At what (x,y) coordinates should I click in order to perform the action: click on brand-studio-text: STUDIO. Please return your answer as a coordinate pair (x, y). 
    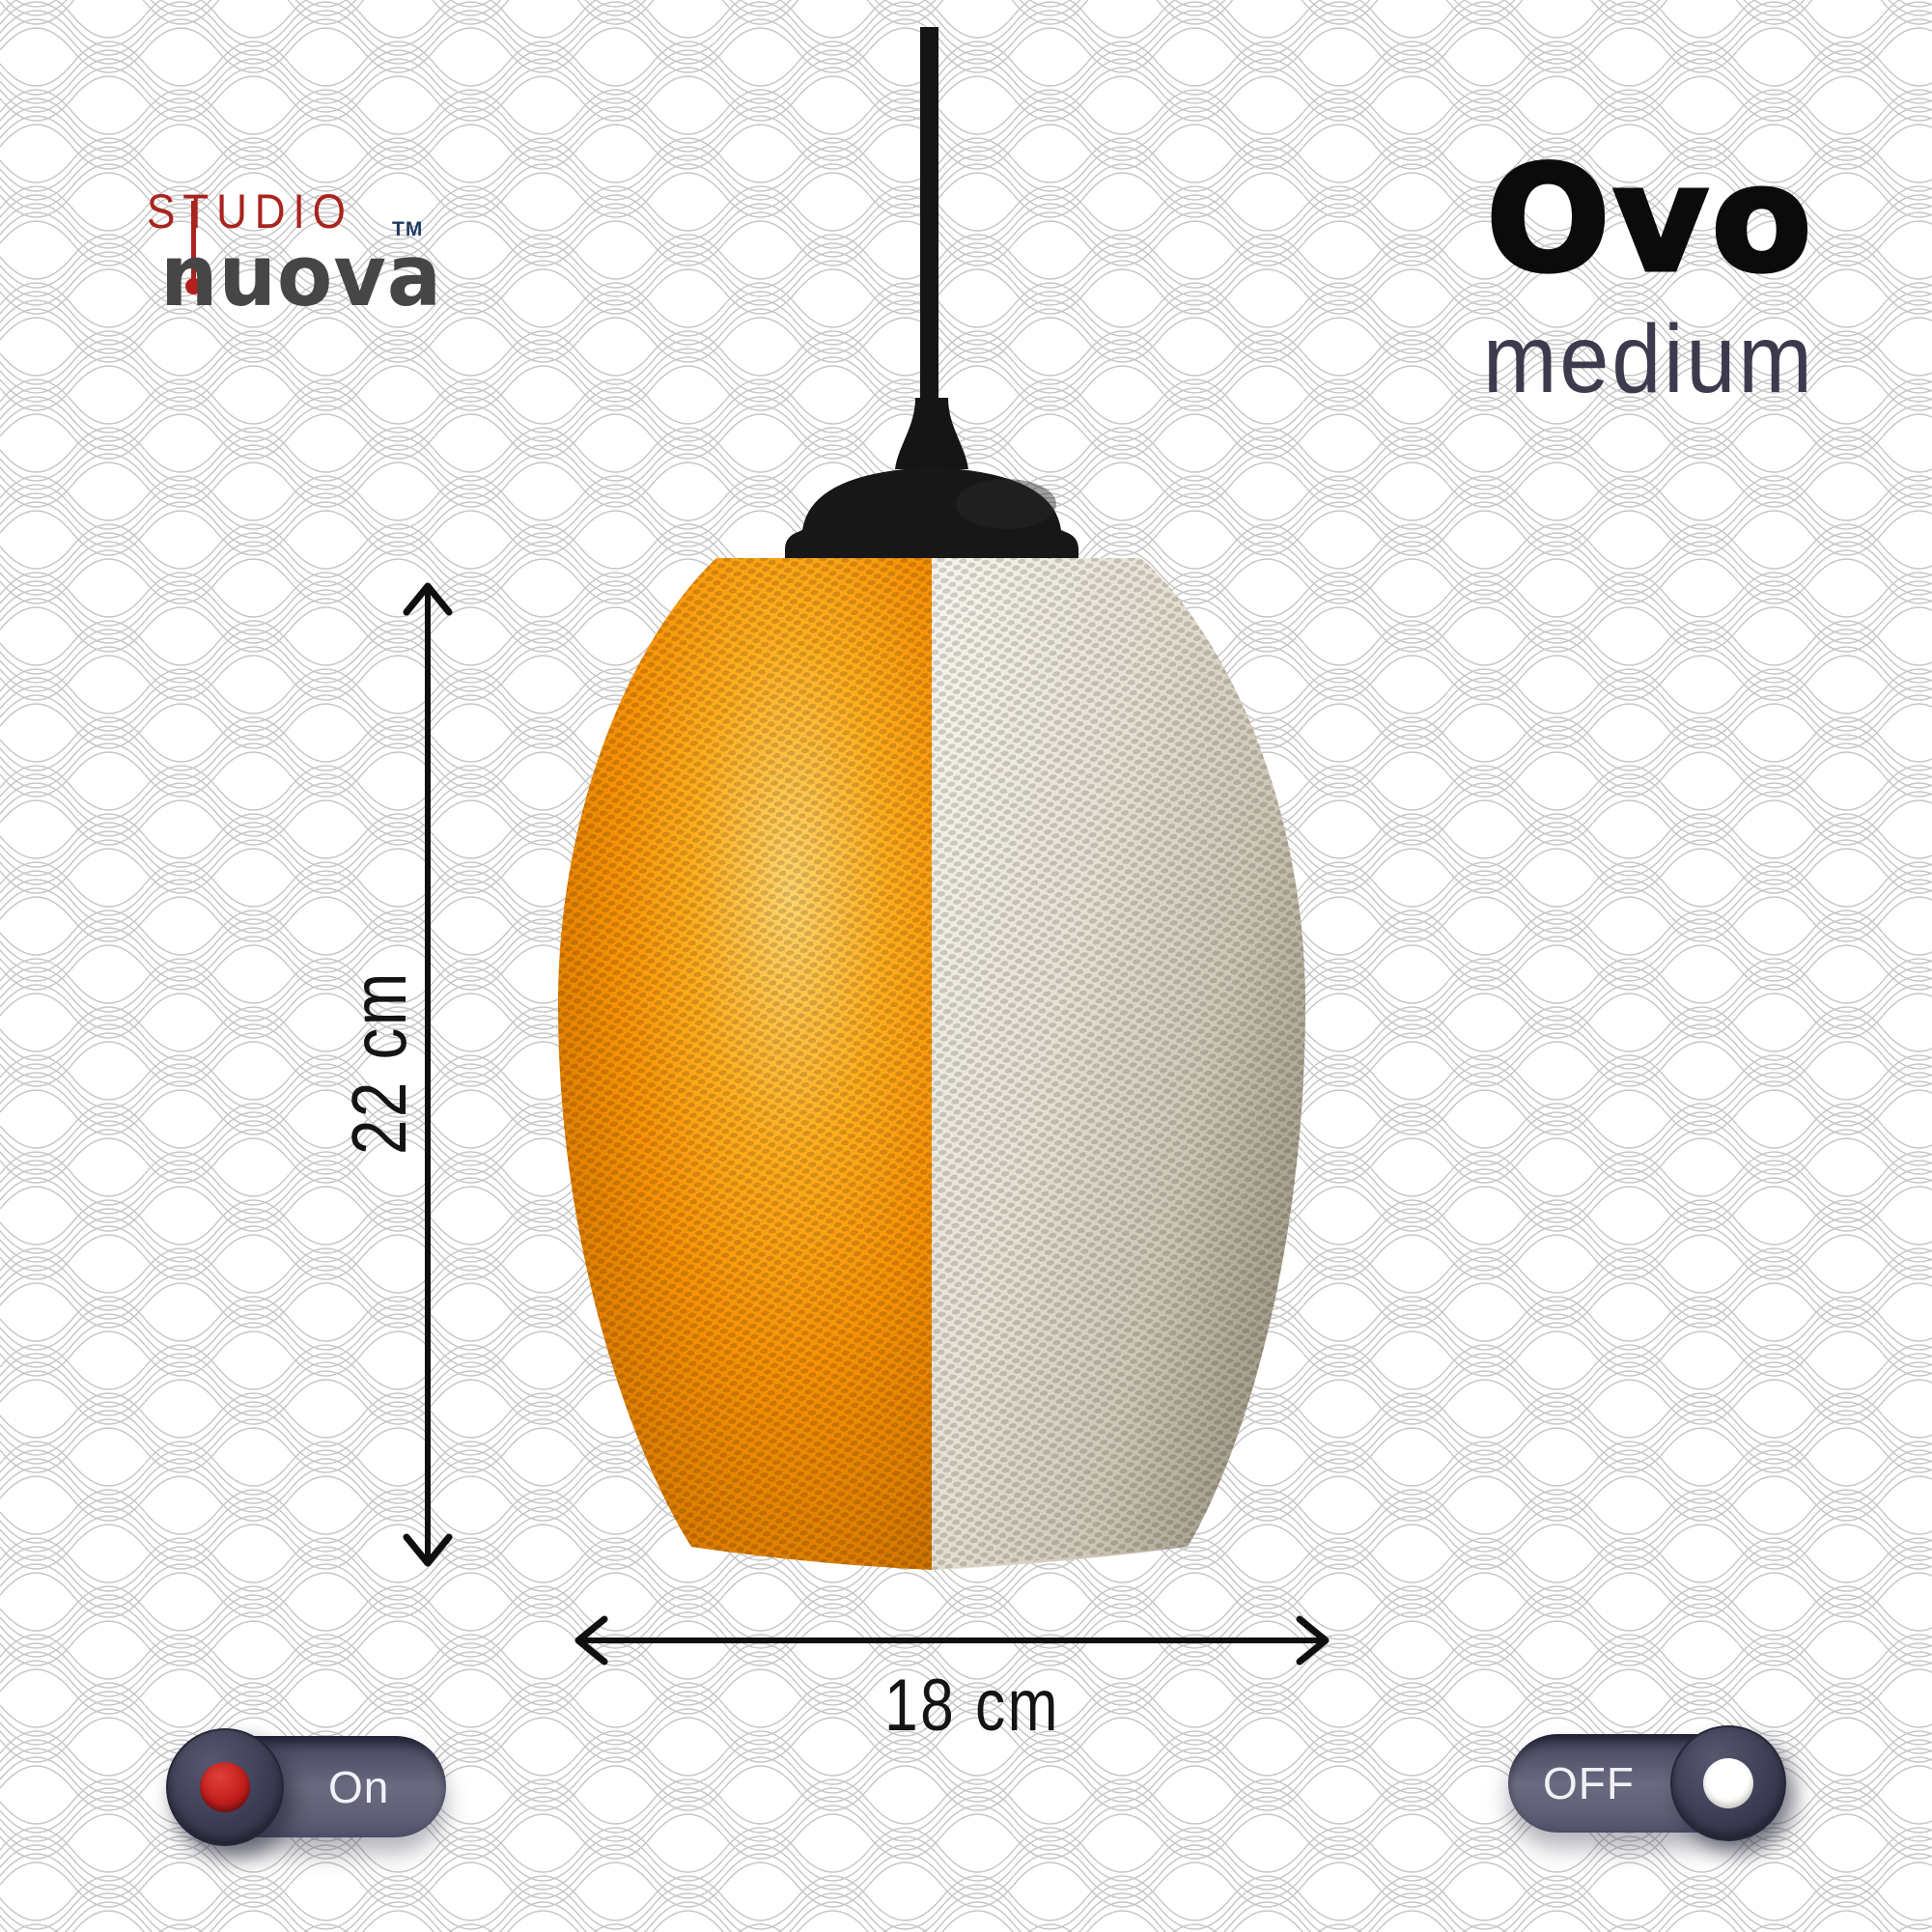
    Looking at the image, I should click on (250, 211).